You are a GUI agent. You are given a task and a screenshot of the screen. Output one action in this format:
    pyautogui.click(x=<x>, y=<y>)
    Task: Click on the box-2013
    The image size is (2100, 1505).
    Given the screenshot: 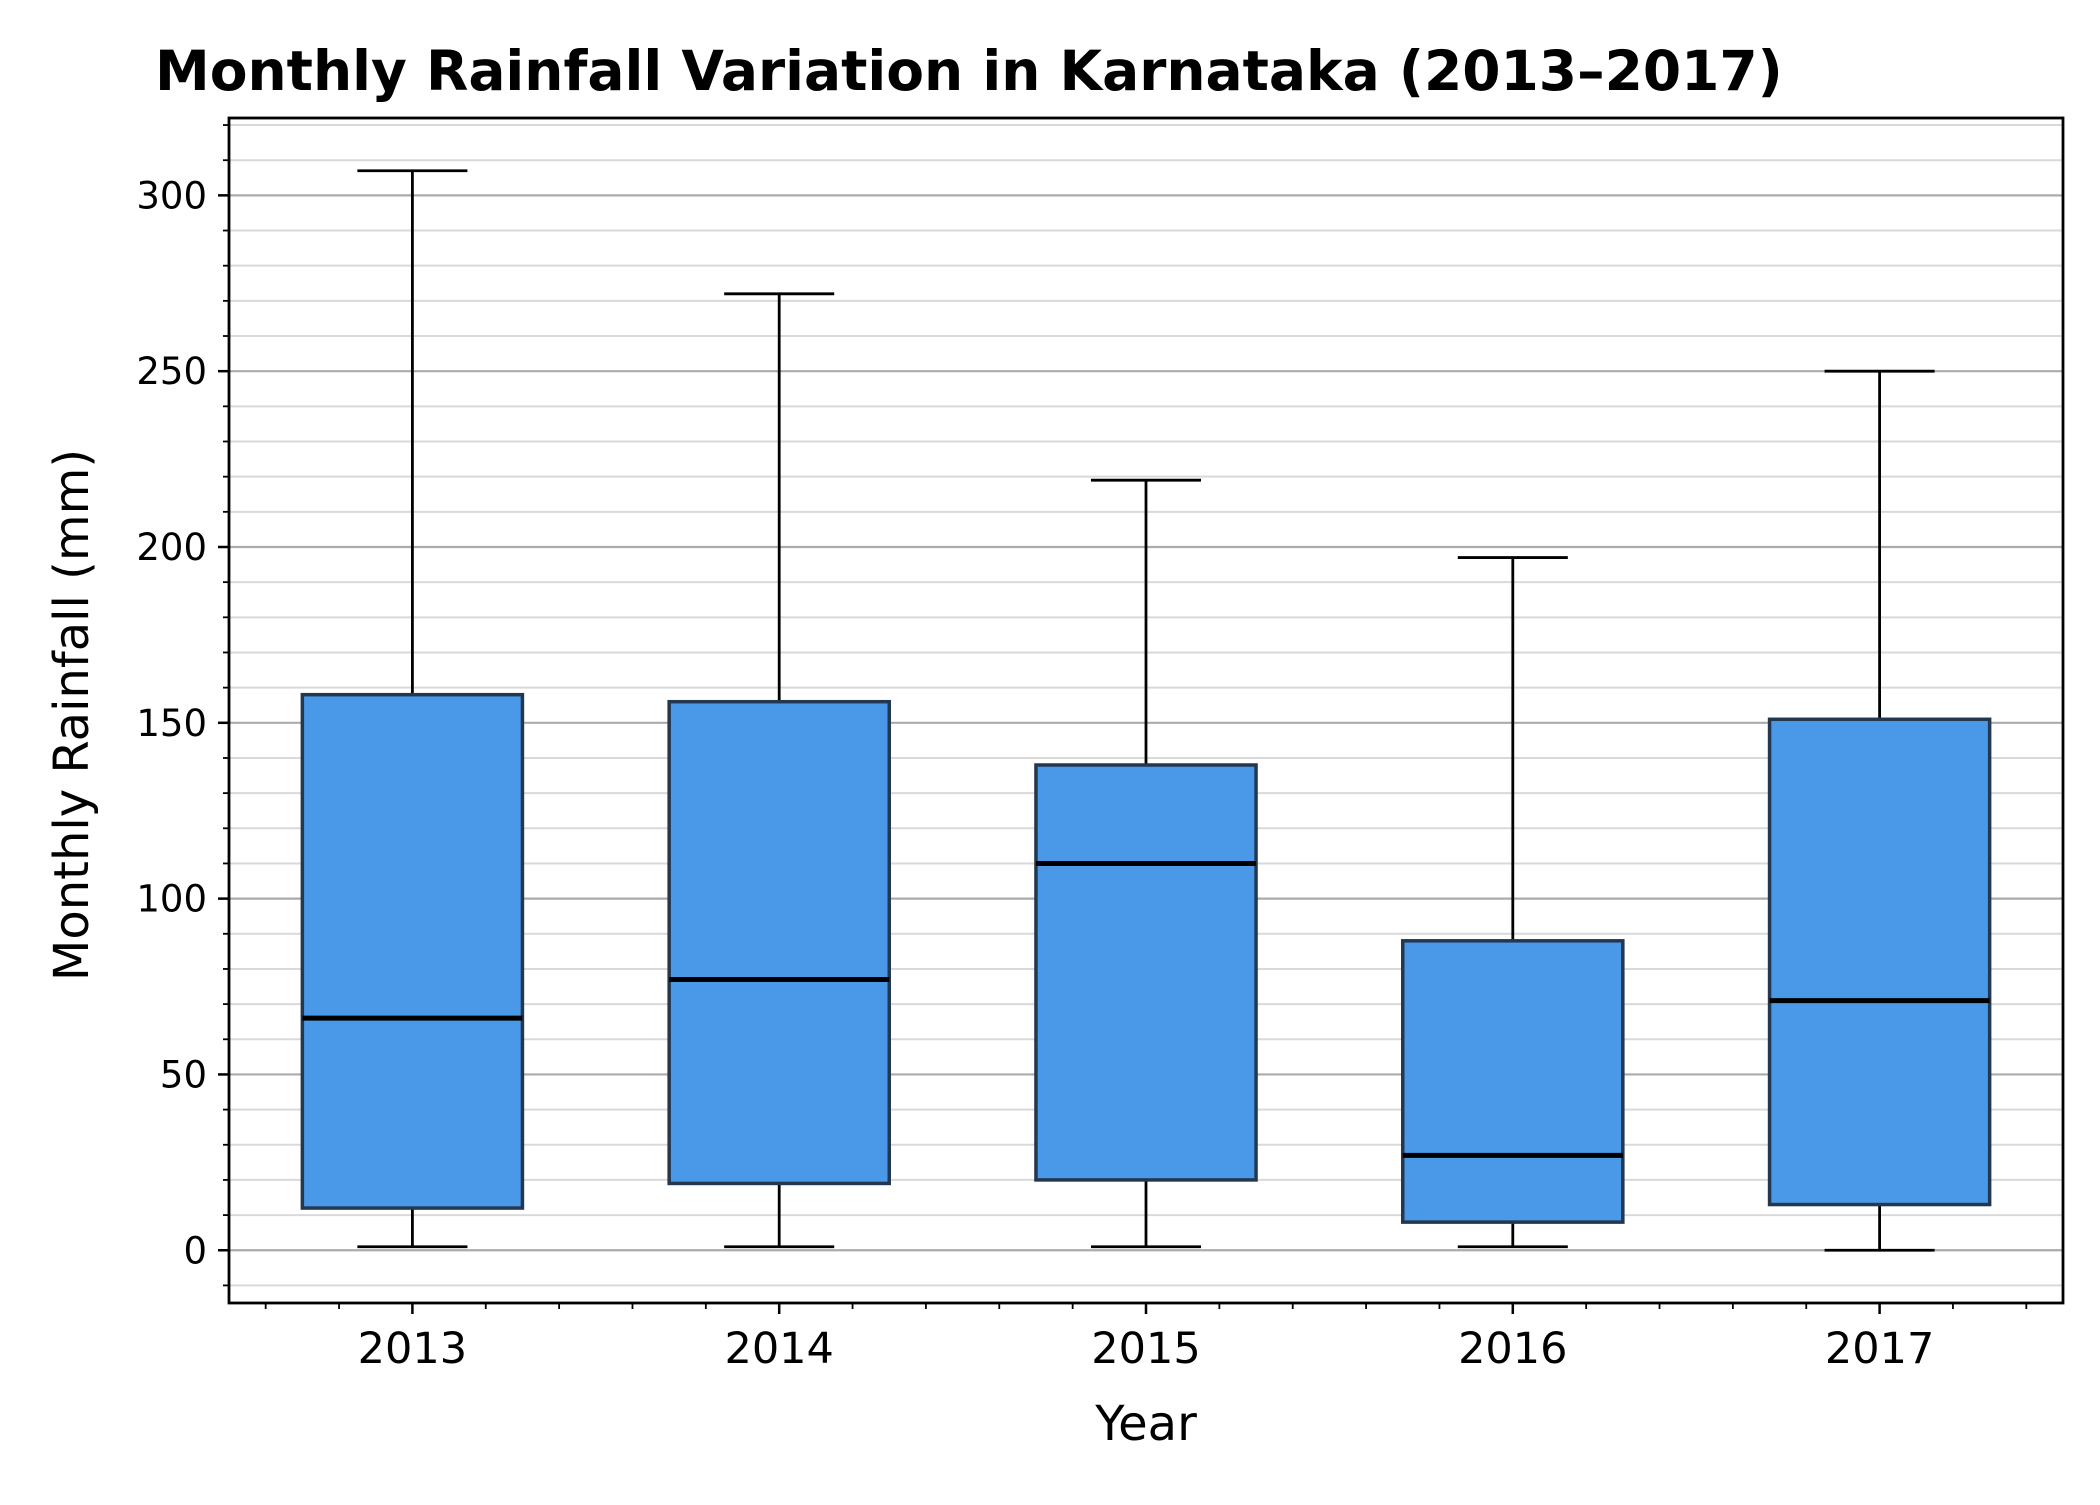 What is the action you would take?
    pyautogui.click(x=412, y=951)
    